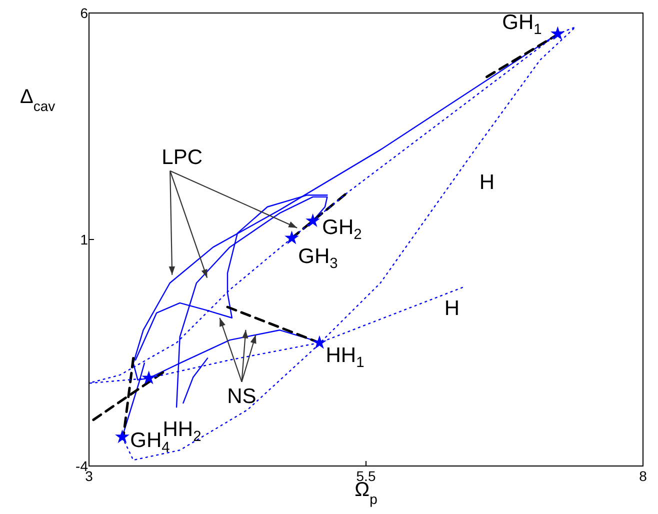 The image size is (658, 514). Describe the element at coordinates (241, 396) in the screenshot. I see `annotation: NS` at that location.